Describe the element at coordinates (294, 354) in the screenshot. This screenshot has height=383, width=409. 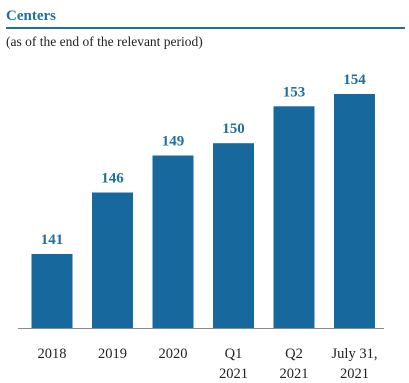
I see `x-tick-label-4: Q2` at that location.